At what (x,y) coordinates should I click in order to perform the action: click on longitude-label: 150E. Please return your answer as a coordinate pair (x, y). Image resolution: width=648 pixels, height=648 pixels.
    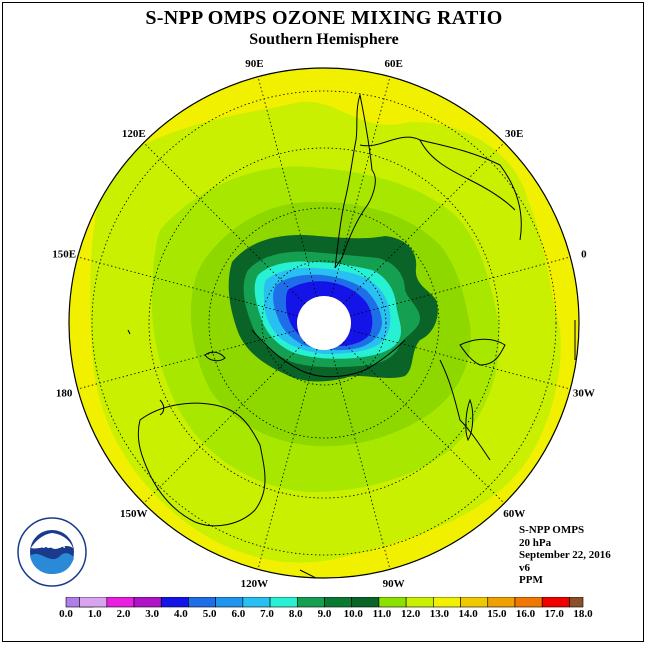
    Looking at the image, I should click on (64, 254).